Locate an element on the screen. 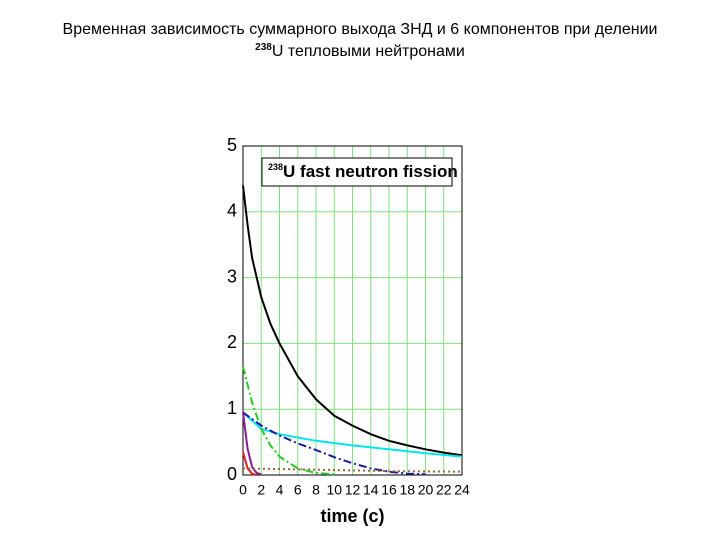 This screenshot has width=720, height=540. annotation: 238U fast neutron fission is located at coordinates (363, 171).